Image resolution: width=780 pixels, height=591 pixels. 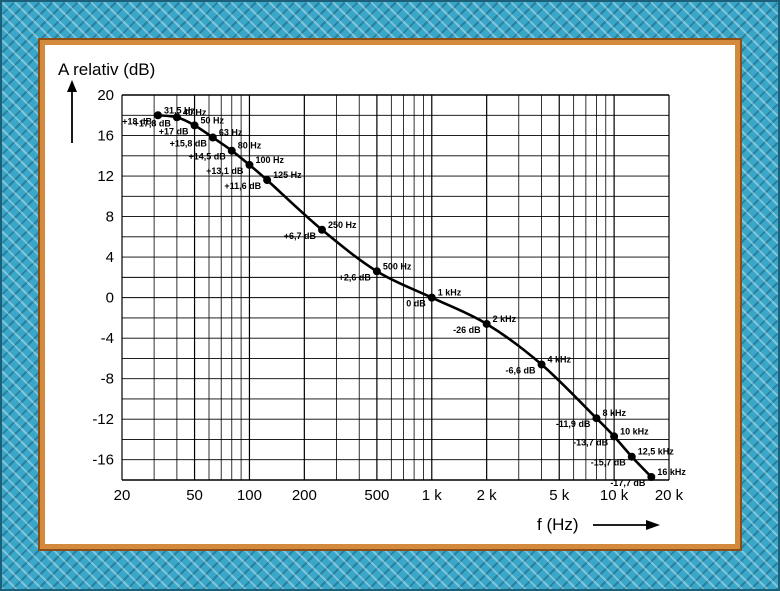 I want to click on x-axis-arrow-head, so click(x=653, y=525).